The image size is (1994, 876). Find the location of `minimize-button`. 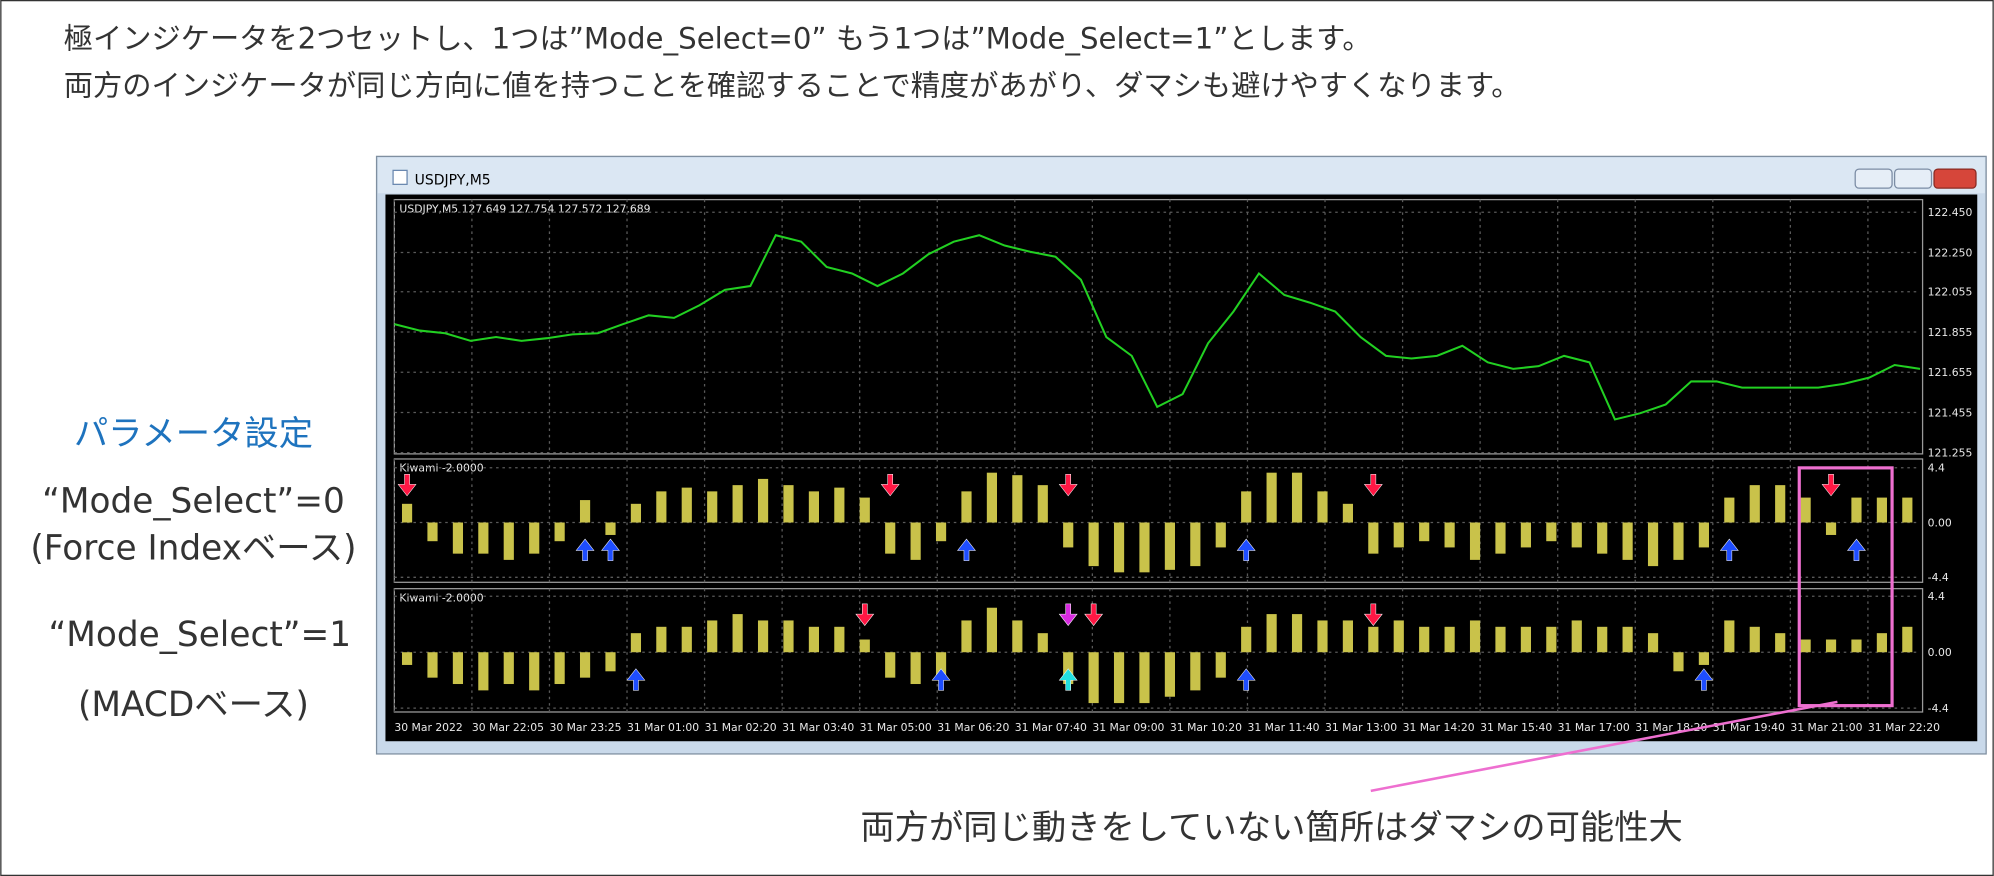

minimize-button is located at coordinates (1873, 178).